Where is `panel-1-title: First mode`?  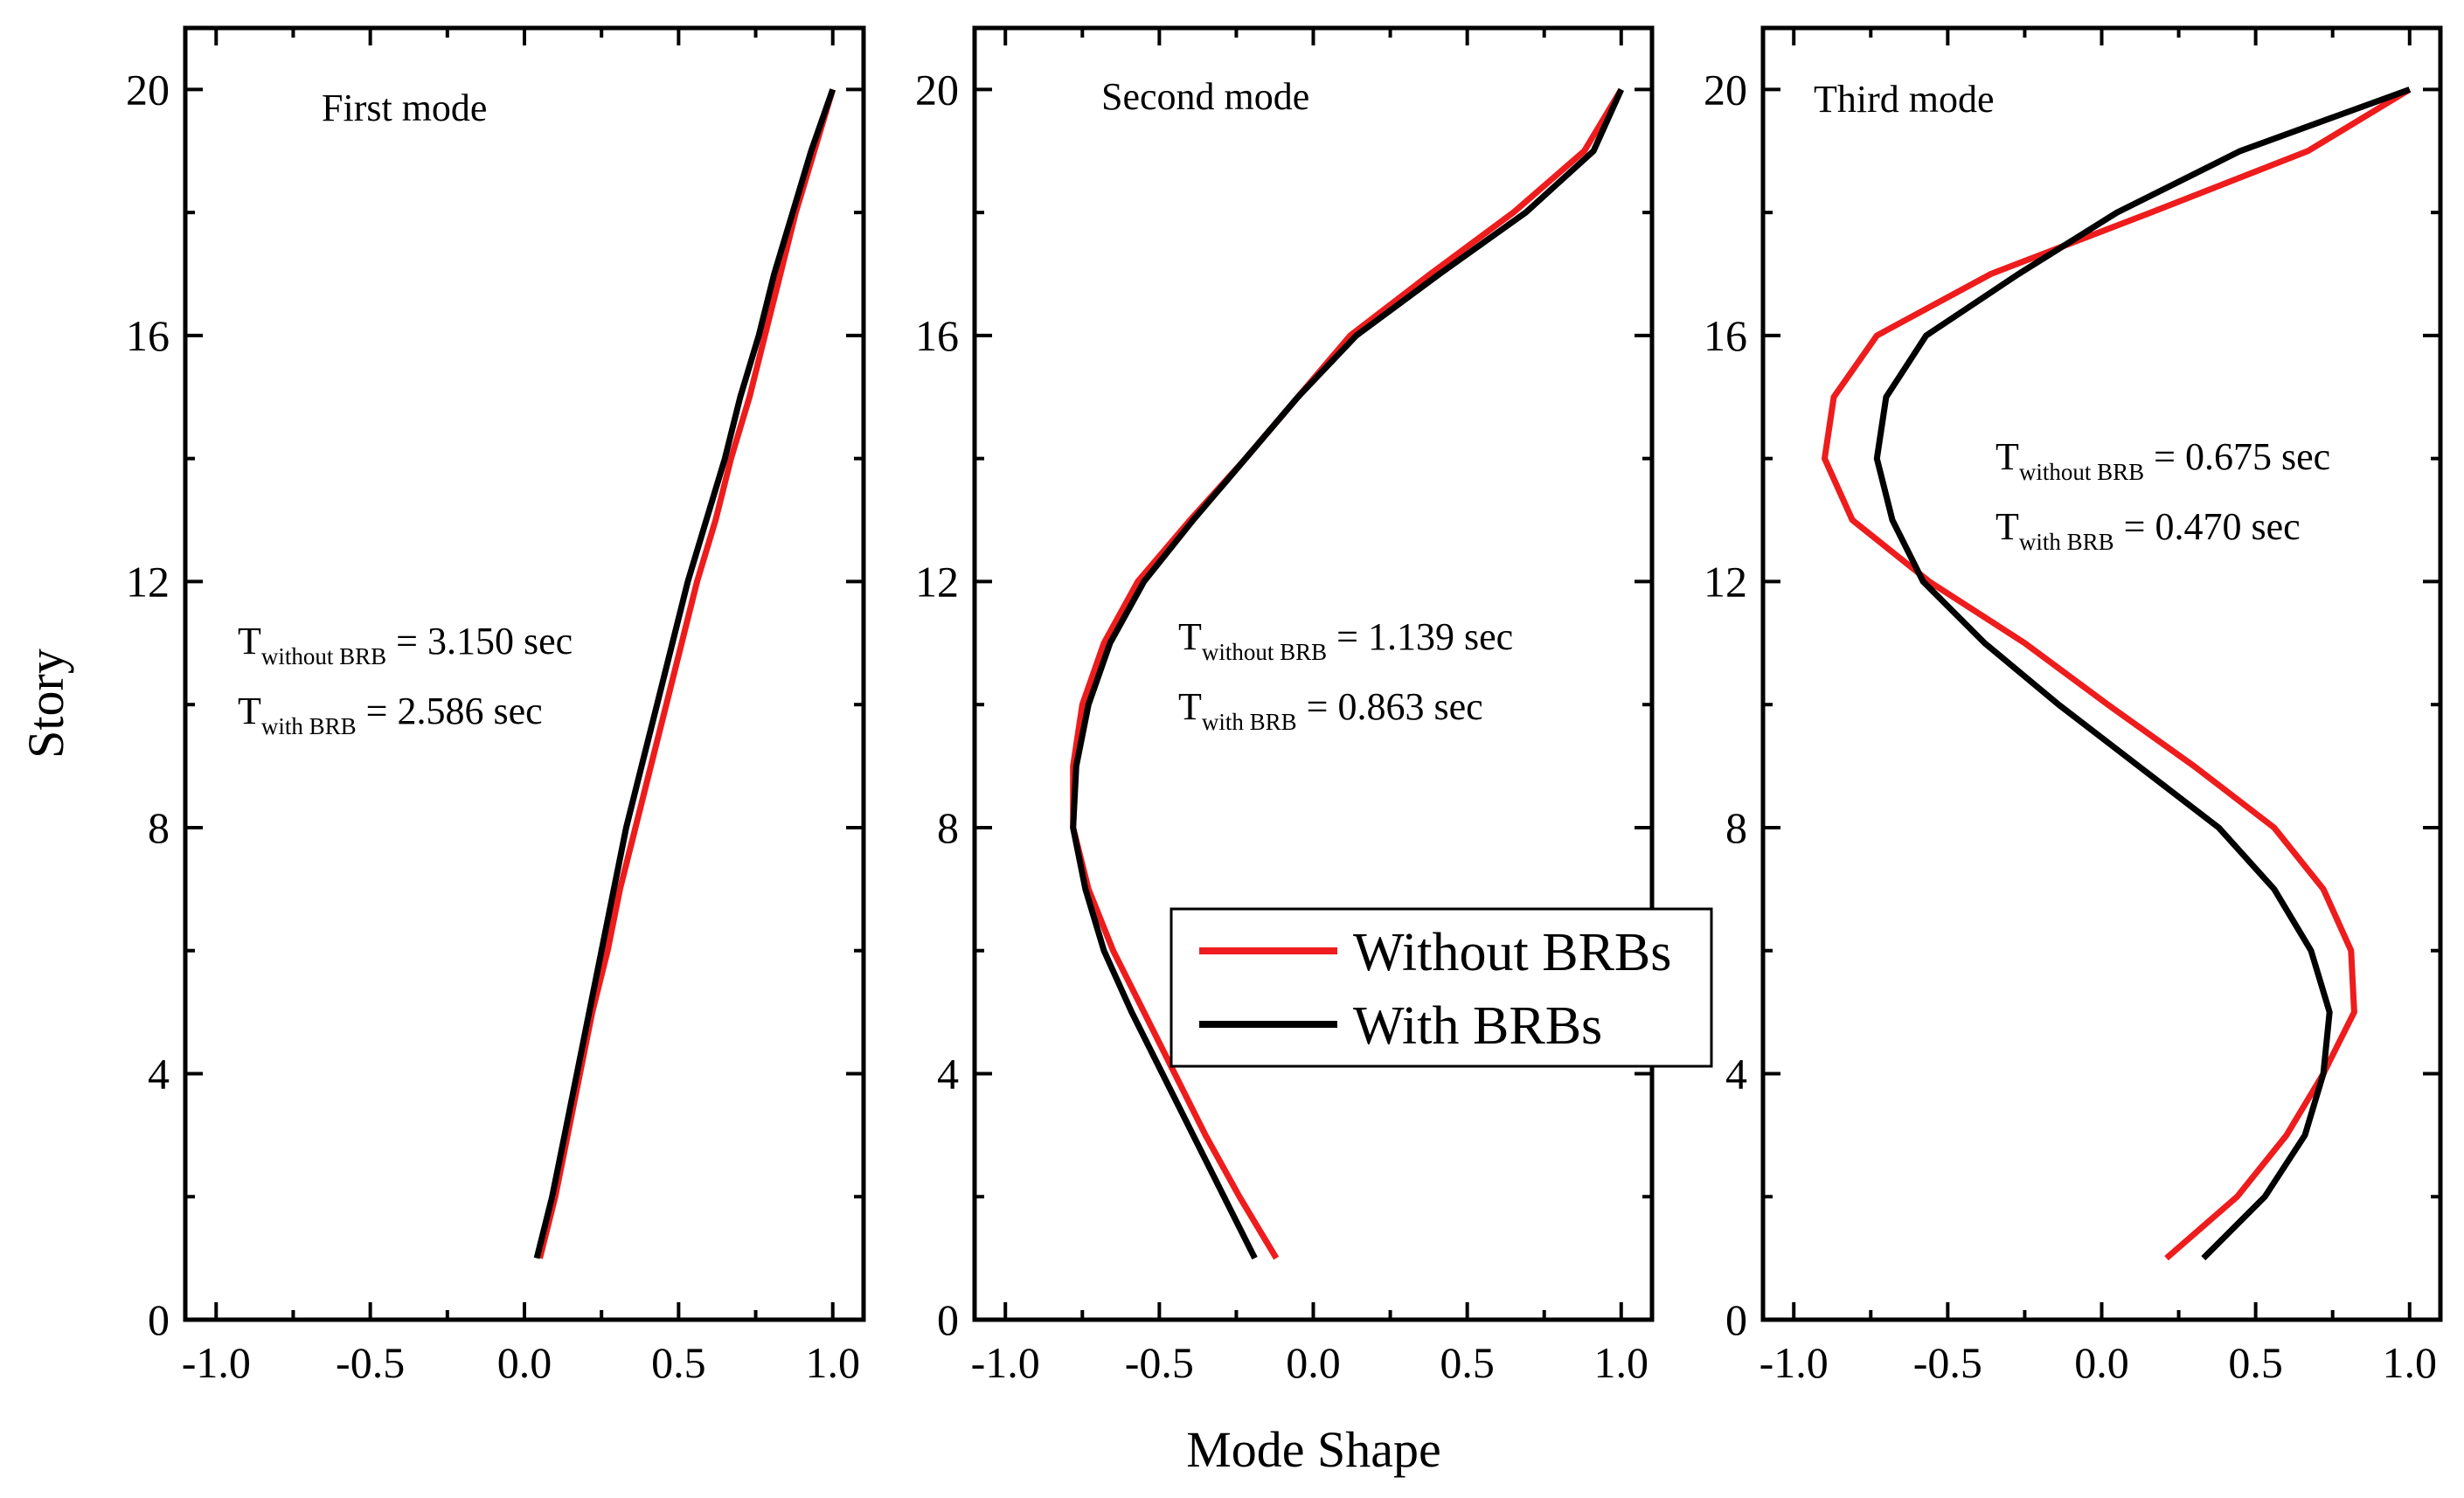 panel-1-title: First mode is located at coordinates (404, 108).